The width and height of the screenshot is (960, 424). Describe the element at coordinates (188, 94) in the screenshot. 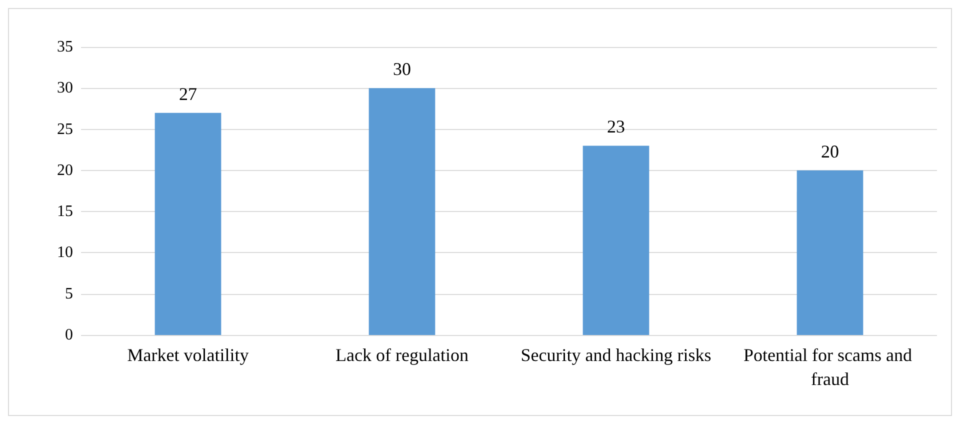

I see `data-label: 27` at that location.